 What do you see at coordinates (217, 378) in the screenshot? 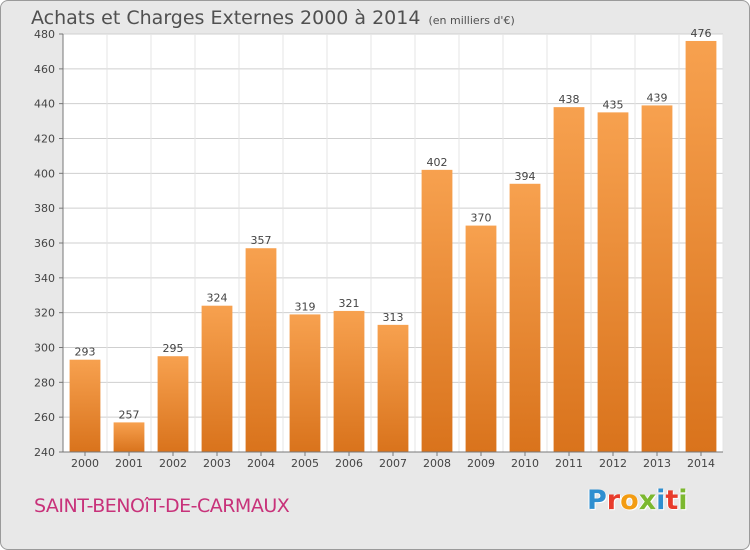
I see `bar-2003` at bounding box center [217, 378].